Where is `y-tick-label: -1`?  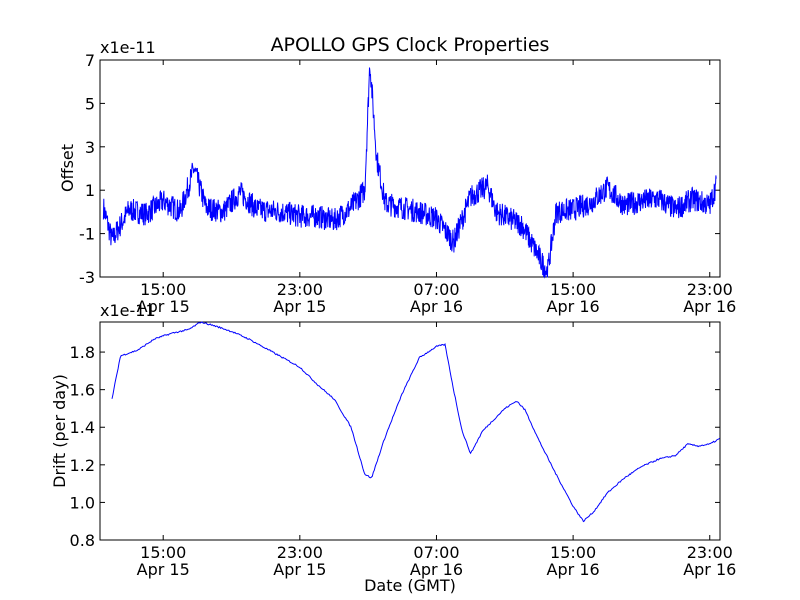 y-tick-label: -1 is located at coordinates (87, 234).